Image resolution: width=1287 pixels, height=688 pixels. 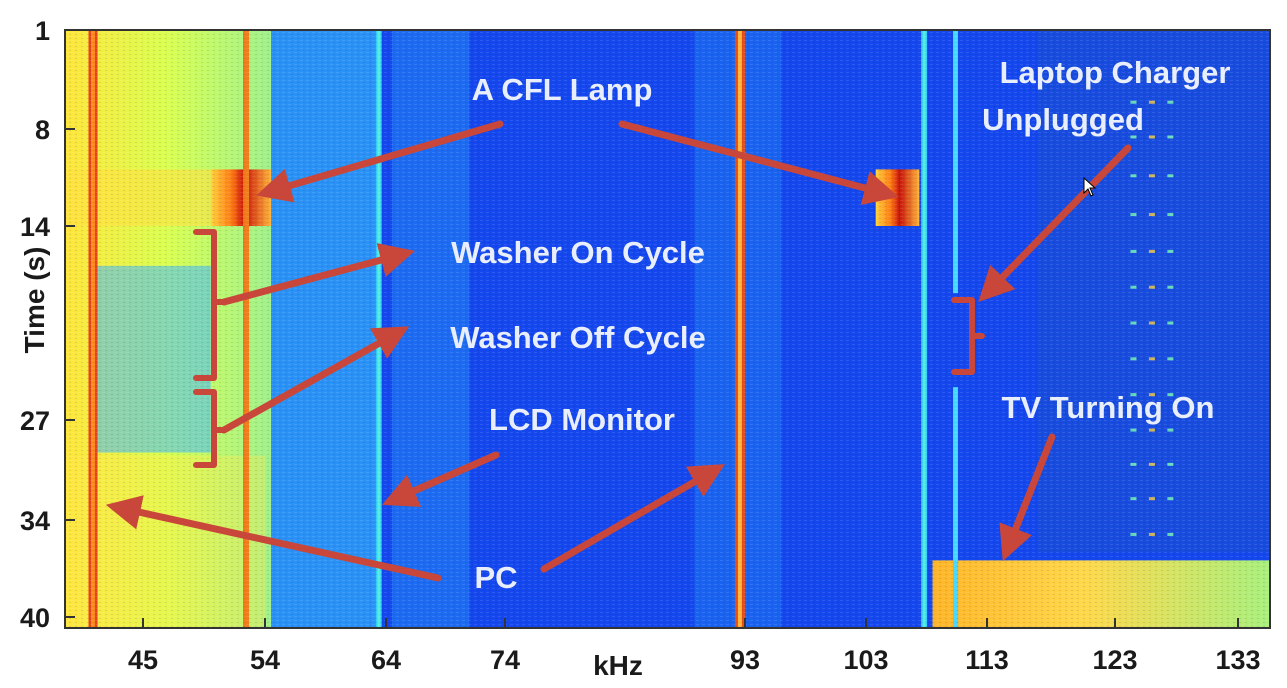 I want to click on x-tick-label: 133, so click(x=1237, y=660).